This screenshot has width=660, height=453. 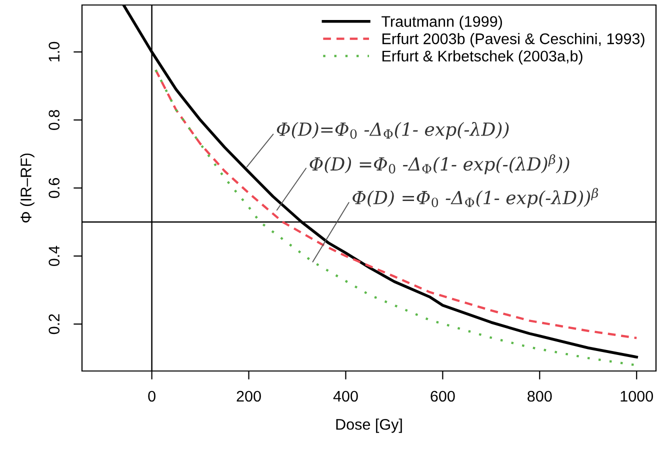 I want to click on x-tick-label: 1000, so click(x=637, y=396).